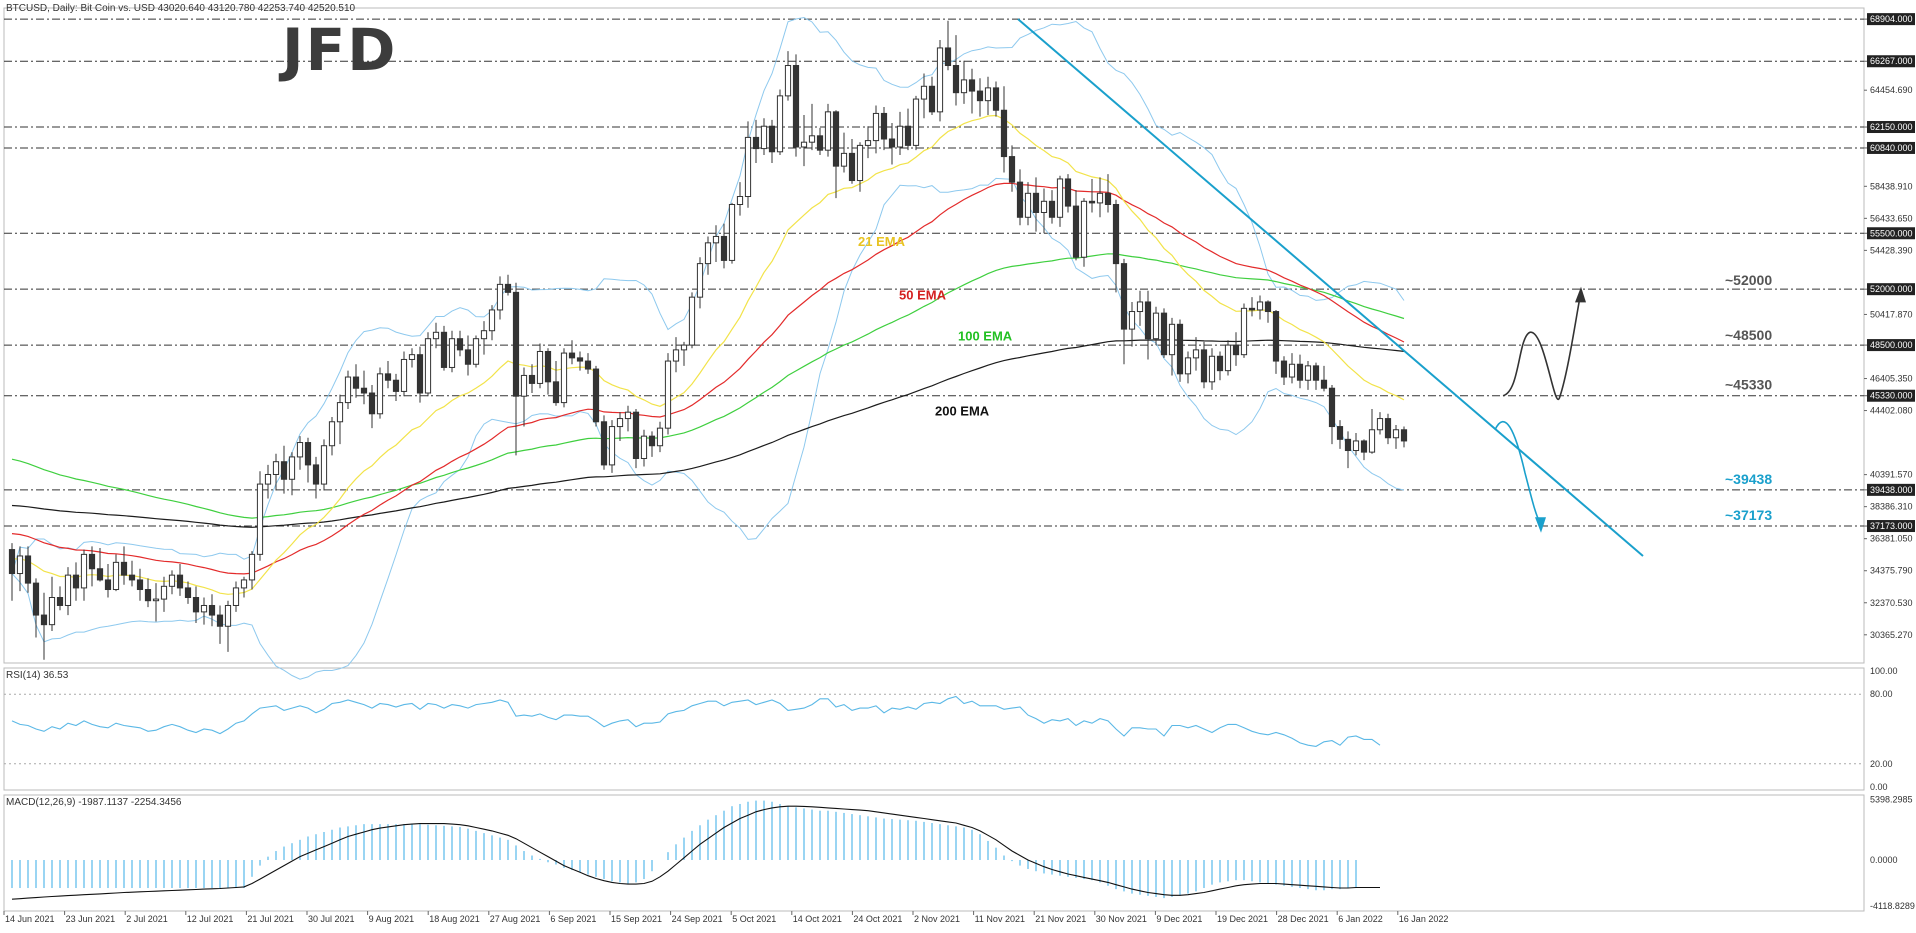  Describe the element at coordinates (1891, 19) in the screenshot. I see `main-ytick: 68904.000` at that location.